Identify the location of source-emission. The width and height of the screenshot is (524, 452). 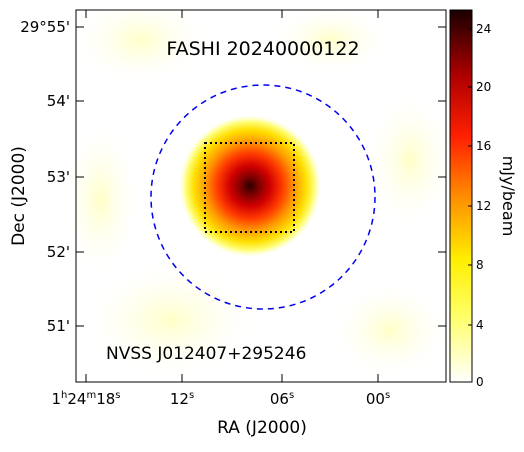
(250, 186).